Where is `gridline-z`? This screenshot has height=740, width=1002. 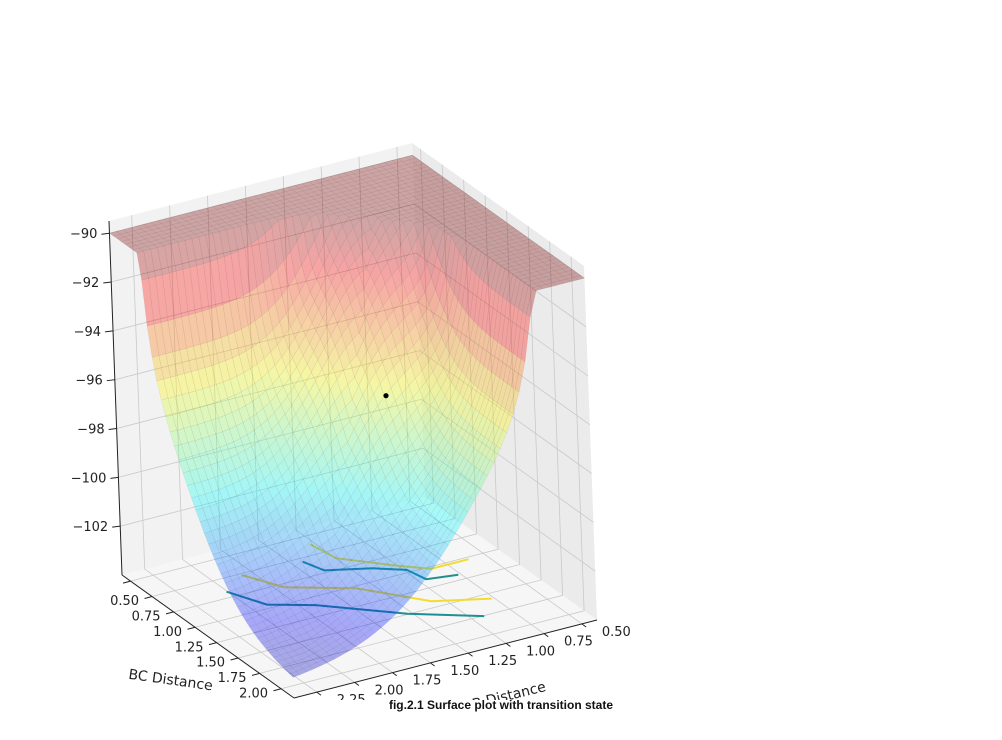
gridline-z is located at coordinates (349, 265).